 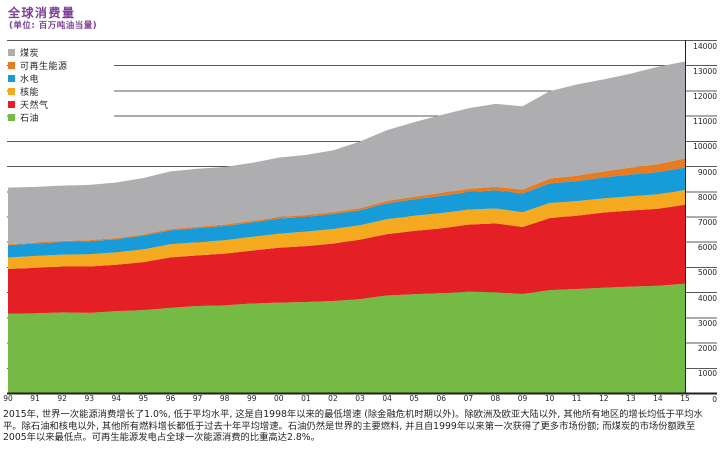 I want to click on x-axis-tick-label: 11, so click(x=576, y=398).